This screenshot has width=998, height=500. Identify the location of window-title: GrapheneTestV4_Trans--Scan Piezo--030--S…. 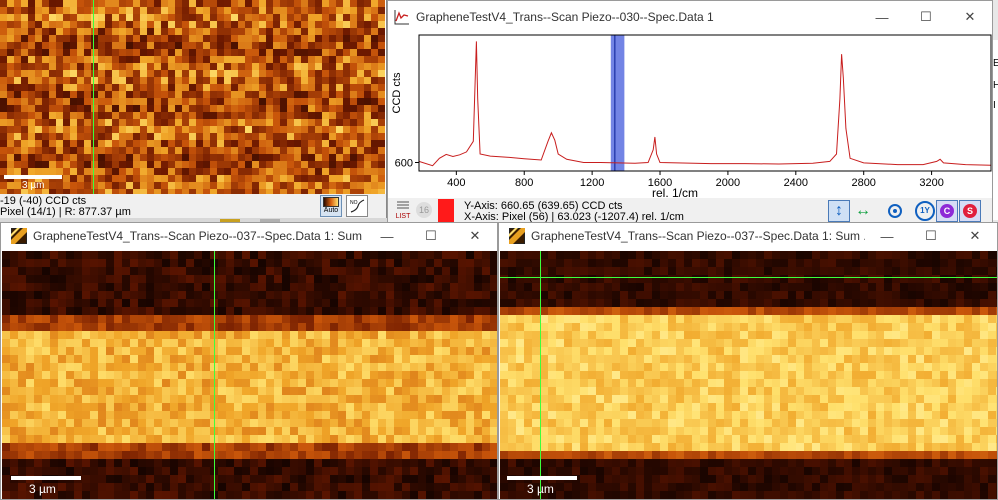
(565, 17).